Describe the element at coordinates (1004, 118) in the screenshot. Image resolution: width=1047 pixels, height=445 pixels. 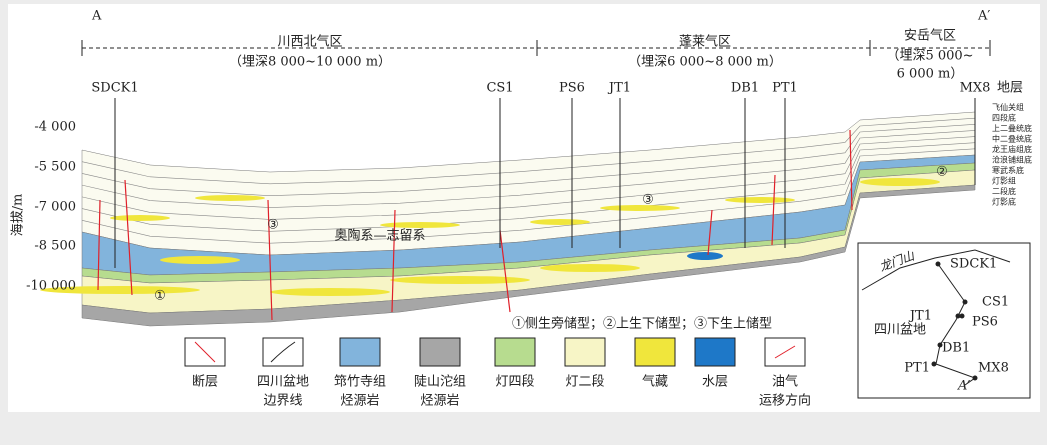
I see `strata-label: 四段底` at that location.